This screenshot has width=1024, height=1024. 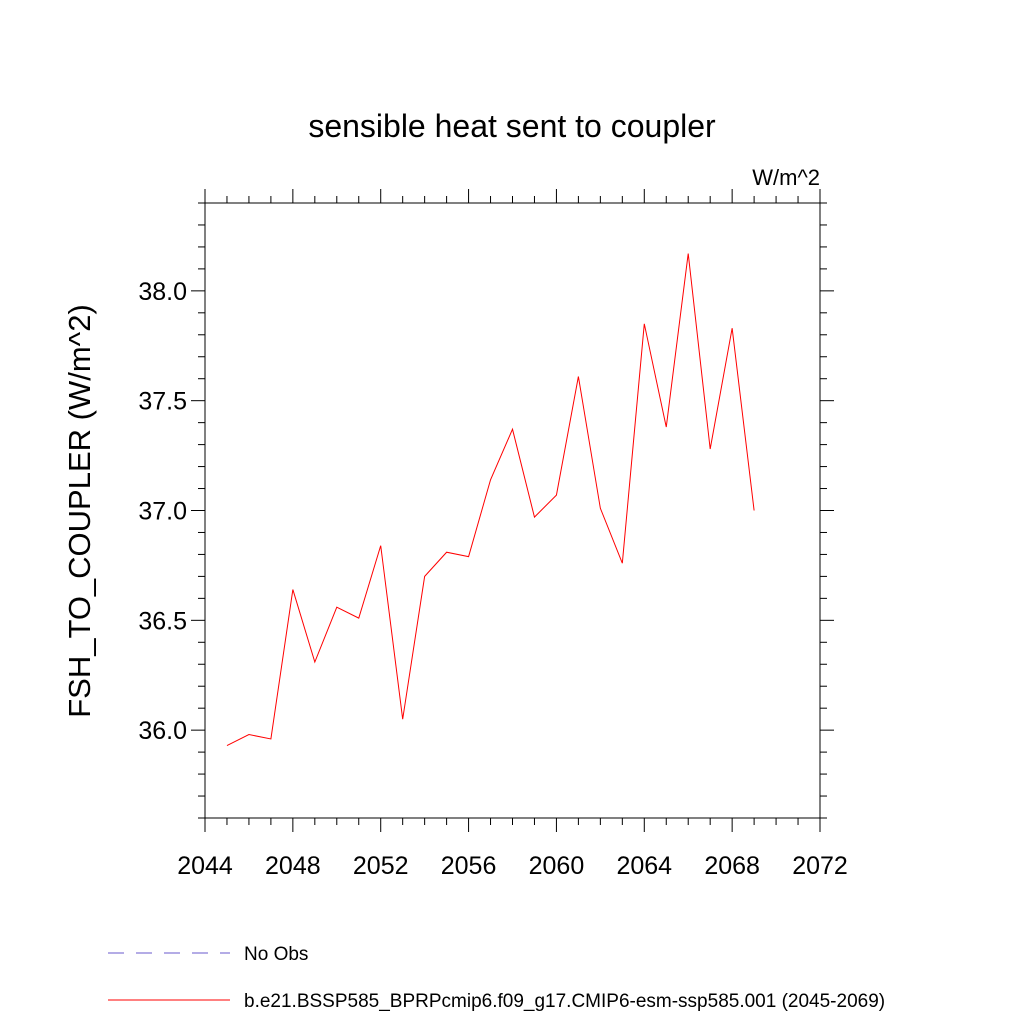 I want to click on x-tick-label: 2060, so click(x=557, y=866).